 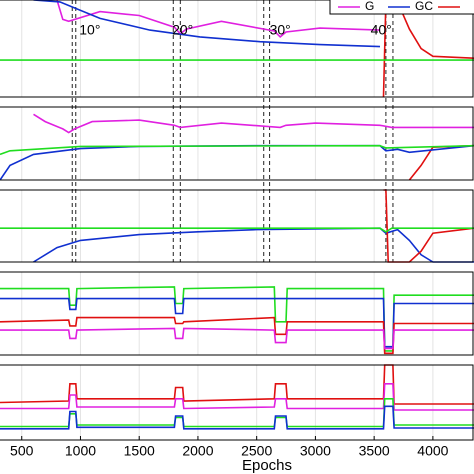 I want to click on annotation: 20°, so click(x=182, y=30).